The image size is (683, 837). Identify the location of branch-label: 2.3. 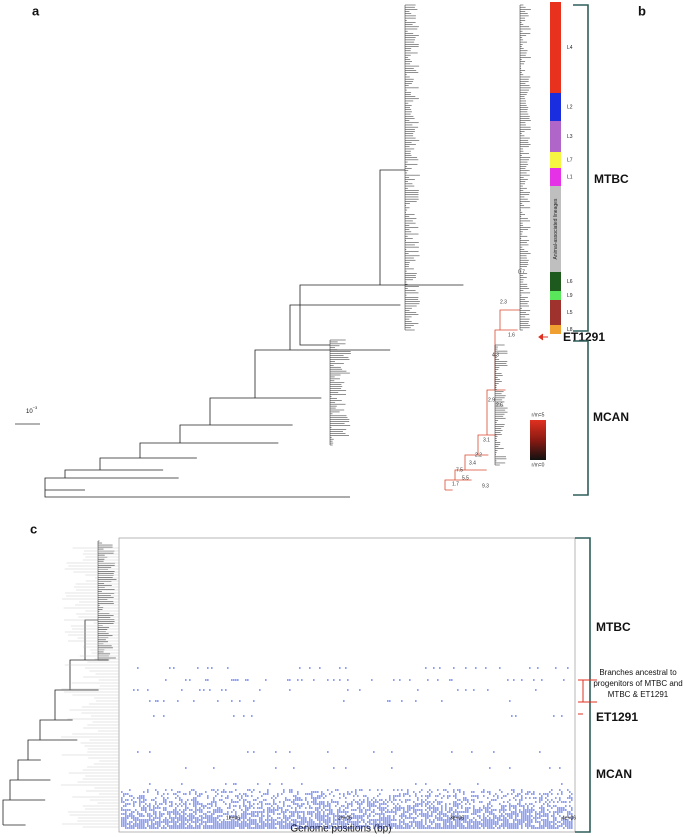
(503, 302).